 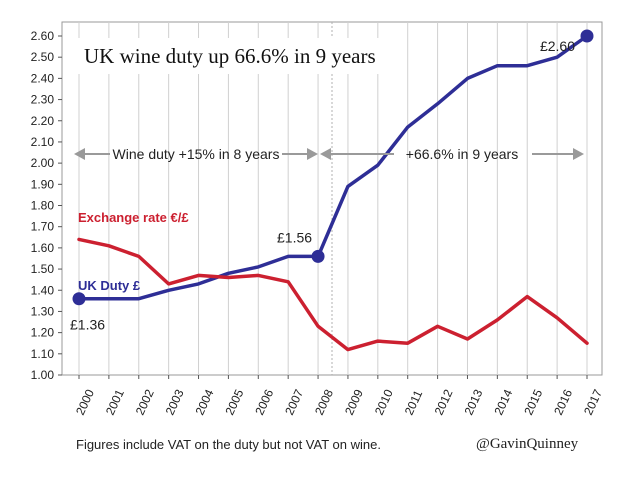 I want to click on series-label-duty: UK Duty £, so click(x=109, y=285).